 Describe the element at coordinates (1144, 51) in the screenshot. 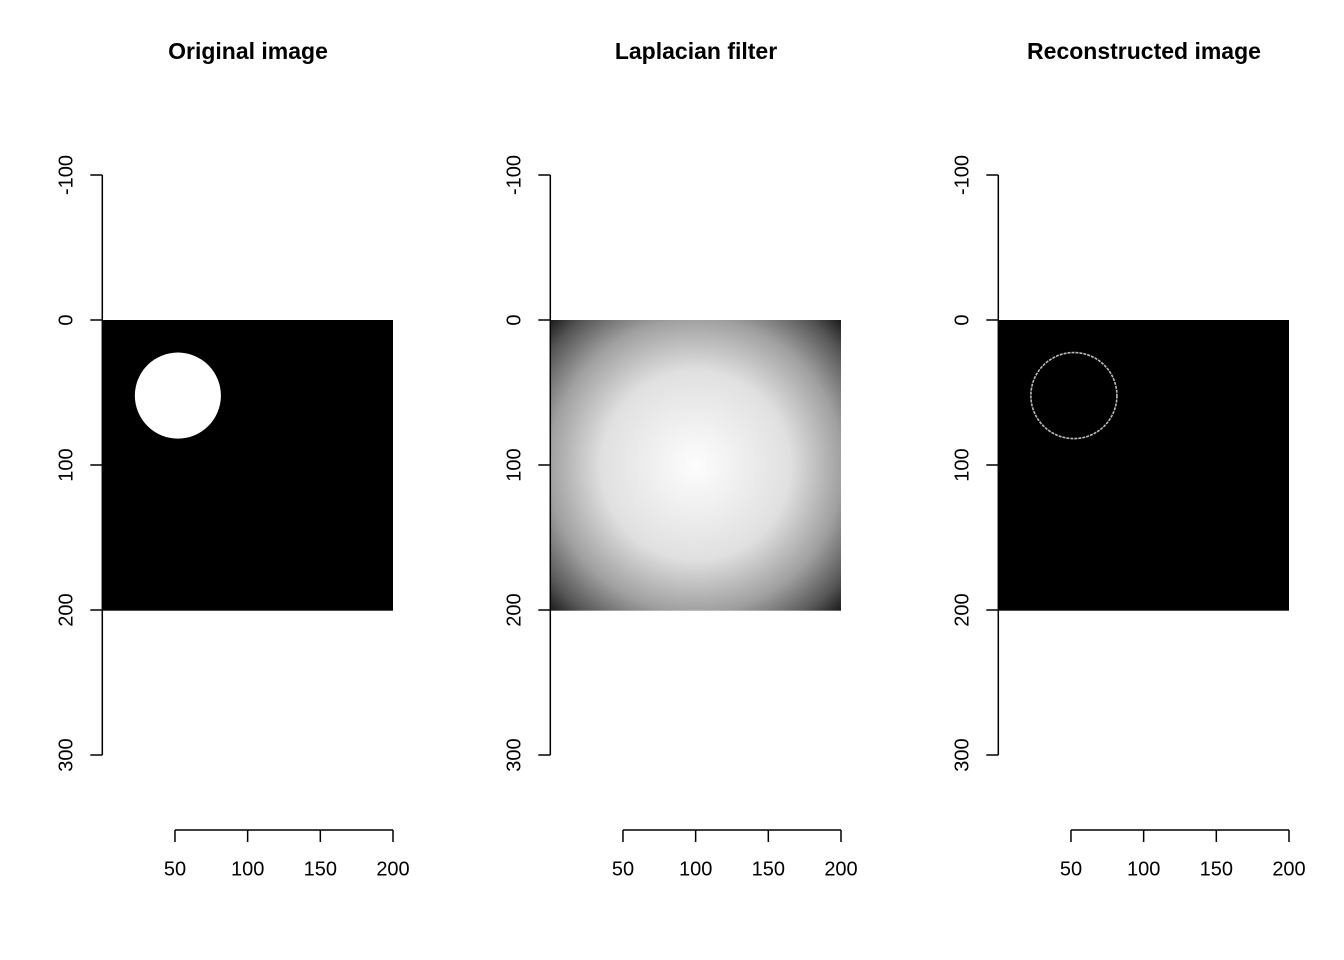

I see `chart-title: Reconstructed image` at that location.